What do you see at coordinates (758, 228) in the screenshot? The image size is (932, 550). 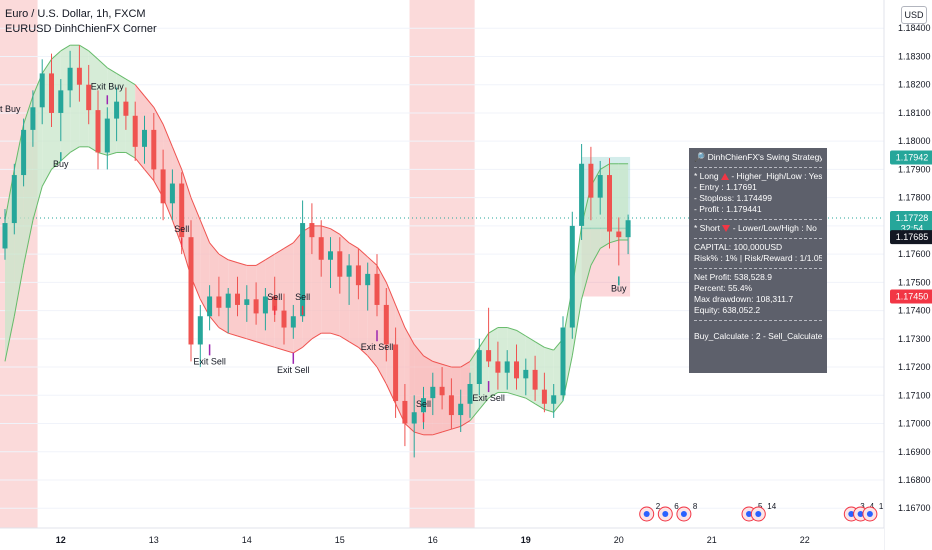 I see `short-row: * Short - Lower/Low/High : No` at bounding box center [758, 228].